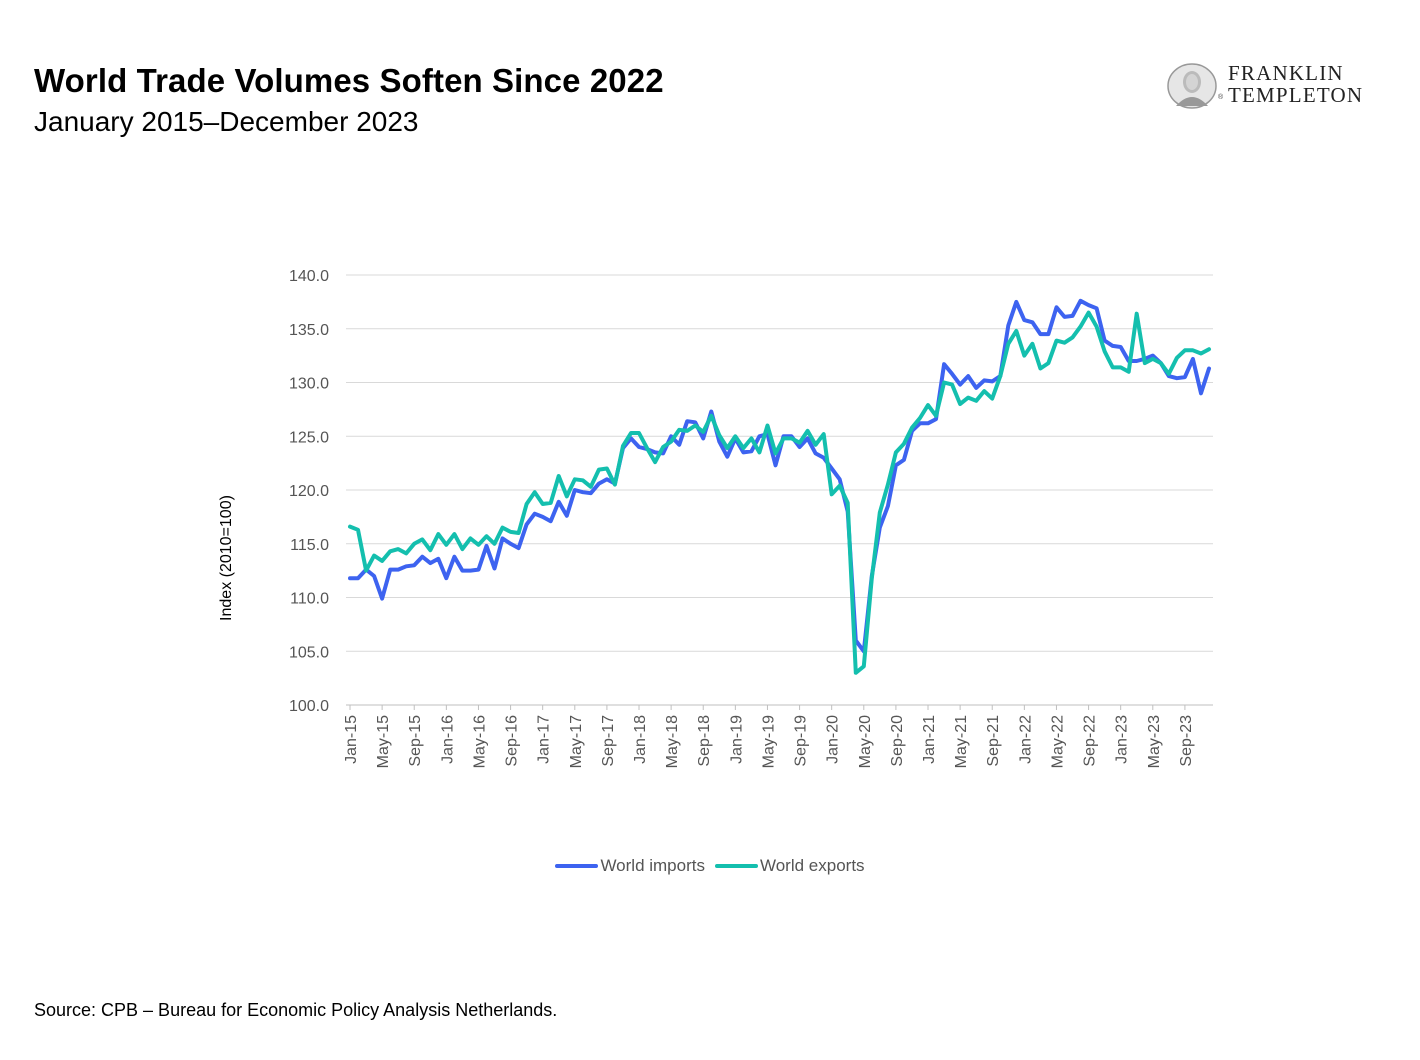  I want to click on x-tick-label: May-20, so click(865, 741).